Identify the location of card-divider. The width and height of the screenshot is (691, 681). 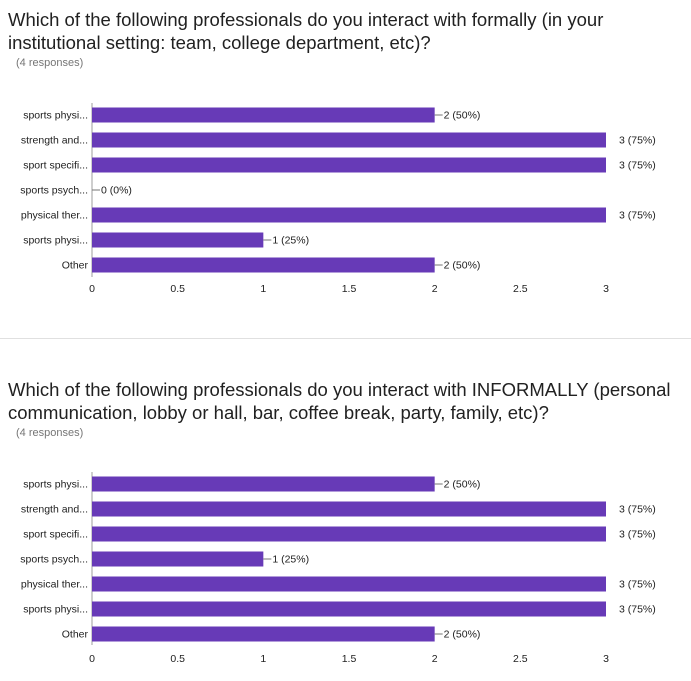
(345, 338).